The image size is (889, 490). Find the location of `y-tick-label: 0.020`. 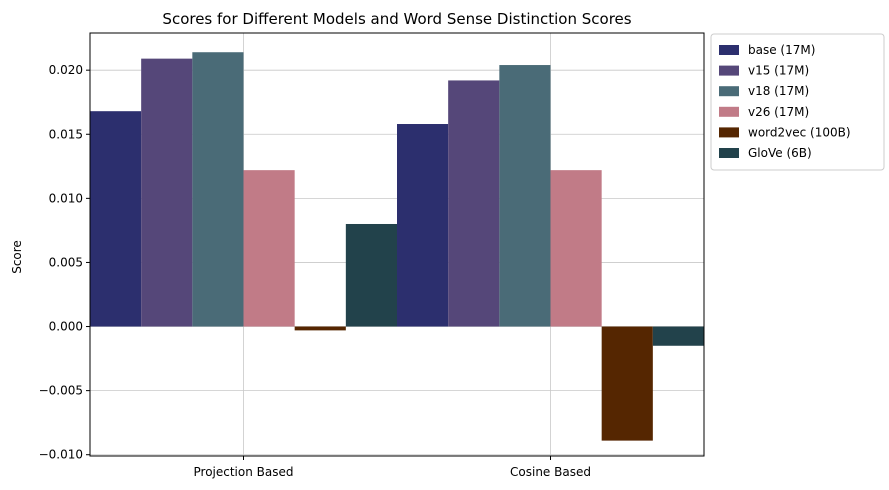

y-tick-label: 0.020 is located at coordinates (66, 70).